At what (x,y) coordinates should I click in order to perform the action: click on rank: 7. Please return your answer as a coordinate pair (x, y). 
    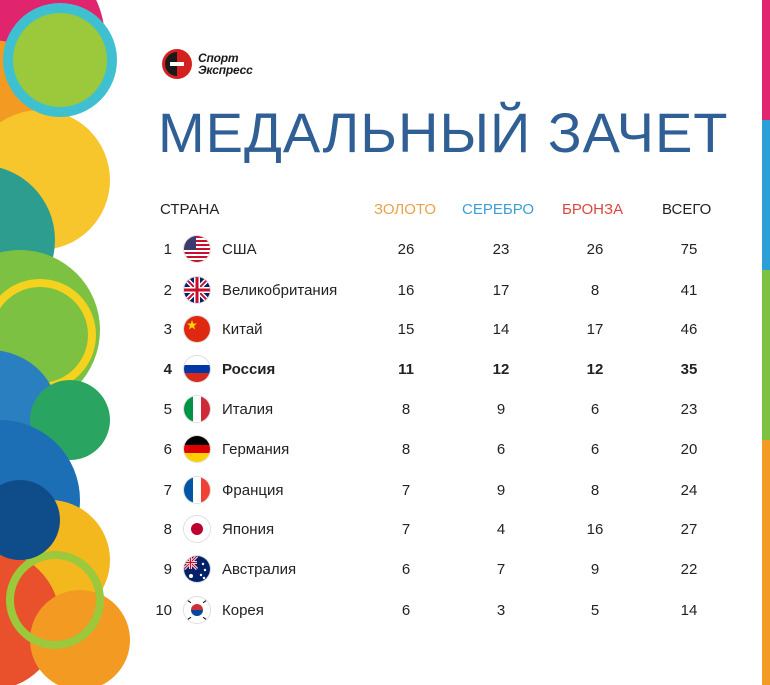
    Looking at the image, I should click on (167, 490).